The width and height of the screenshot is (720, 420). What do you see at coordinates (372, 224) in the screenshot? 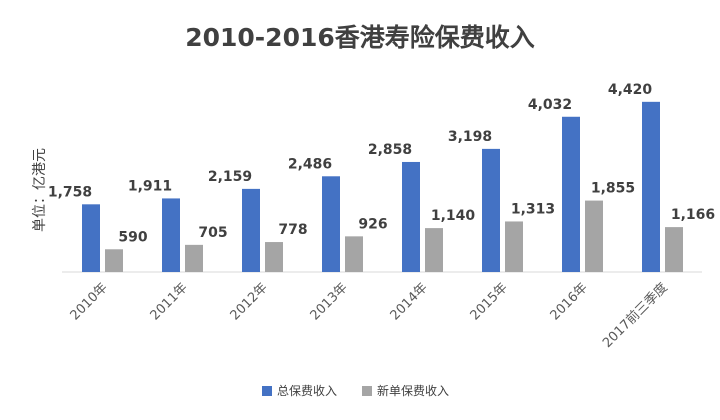
I see `data-label-new-3: 926` at bounding box center [372, 224].